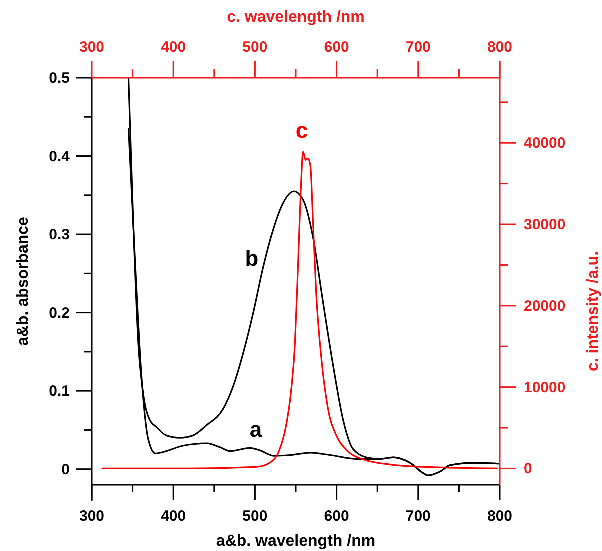  I want to click on x-tick-label: 500, so click(255, 47).